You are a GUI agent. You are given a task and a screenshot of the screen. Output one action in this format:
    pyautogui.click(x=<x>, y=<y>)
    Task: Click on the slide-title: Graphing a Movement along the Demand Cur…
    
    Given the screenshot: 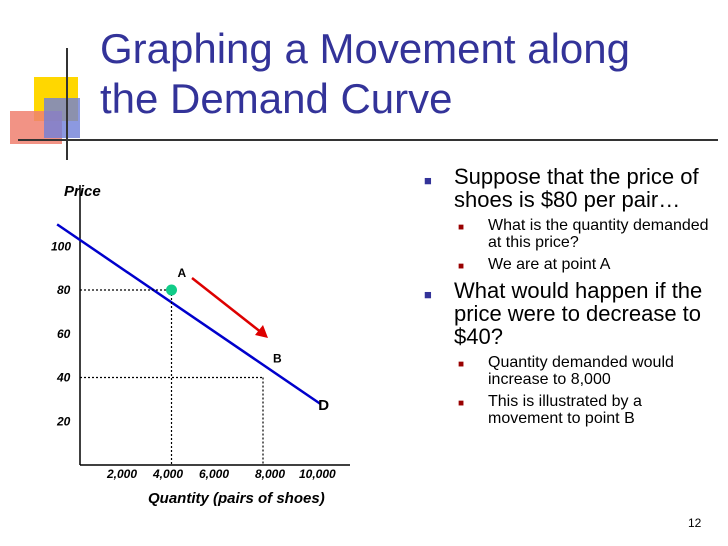 What is the action you would take?
    pyautogui.click(x=365, y=73)
    